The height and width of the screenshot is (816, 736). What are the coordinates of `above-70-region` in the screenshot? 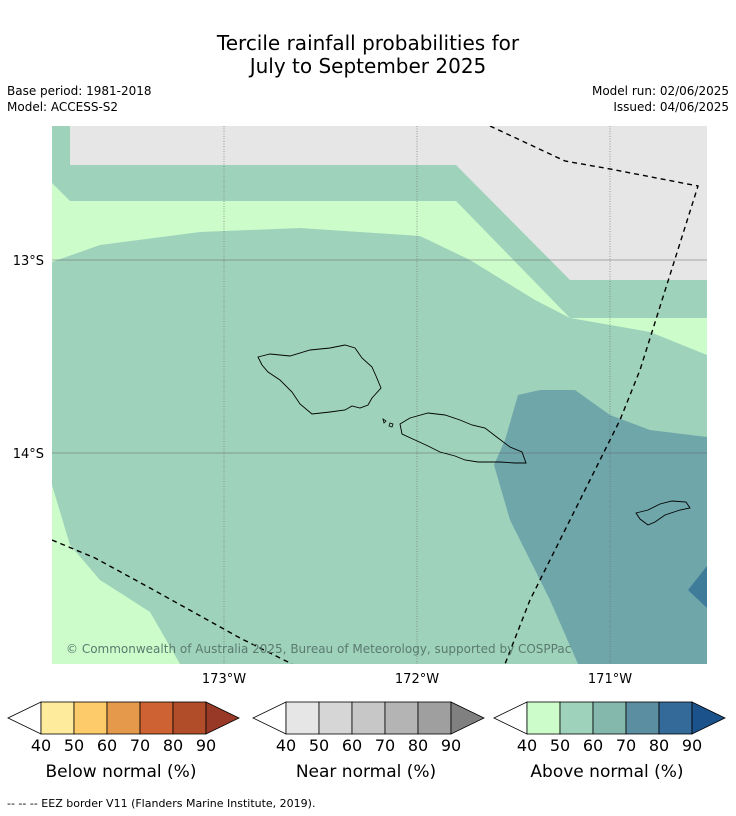 It's located at (697, 587).